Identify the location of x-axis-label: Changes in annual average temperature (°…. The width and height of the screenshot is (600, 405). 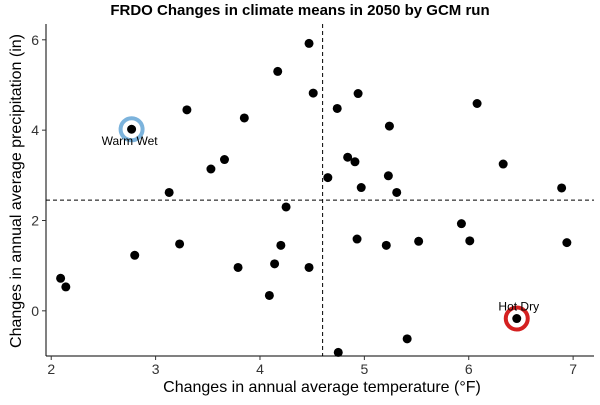
(322, 387).